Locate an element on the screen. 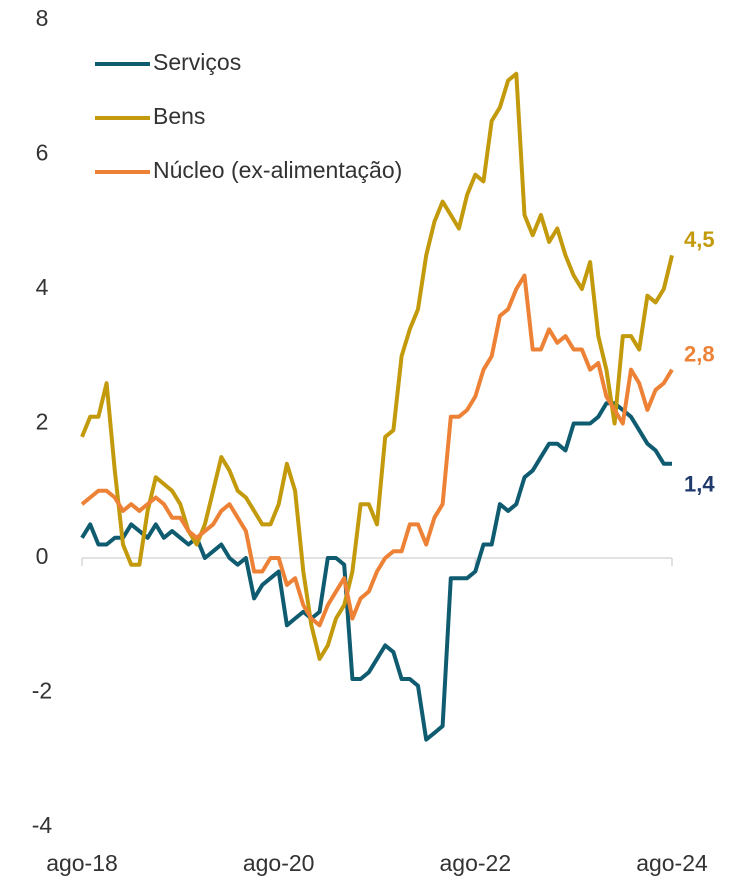 The image size is (753, 885). y-tick-label: 2 is located at coordinates (42, 422).